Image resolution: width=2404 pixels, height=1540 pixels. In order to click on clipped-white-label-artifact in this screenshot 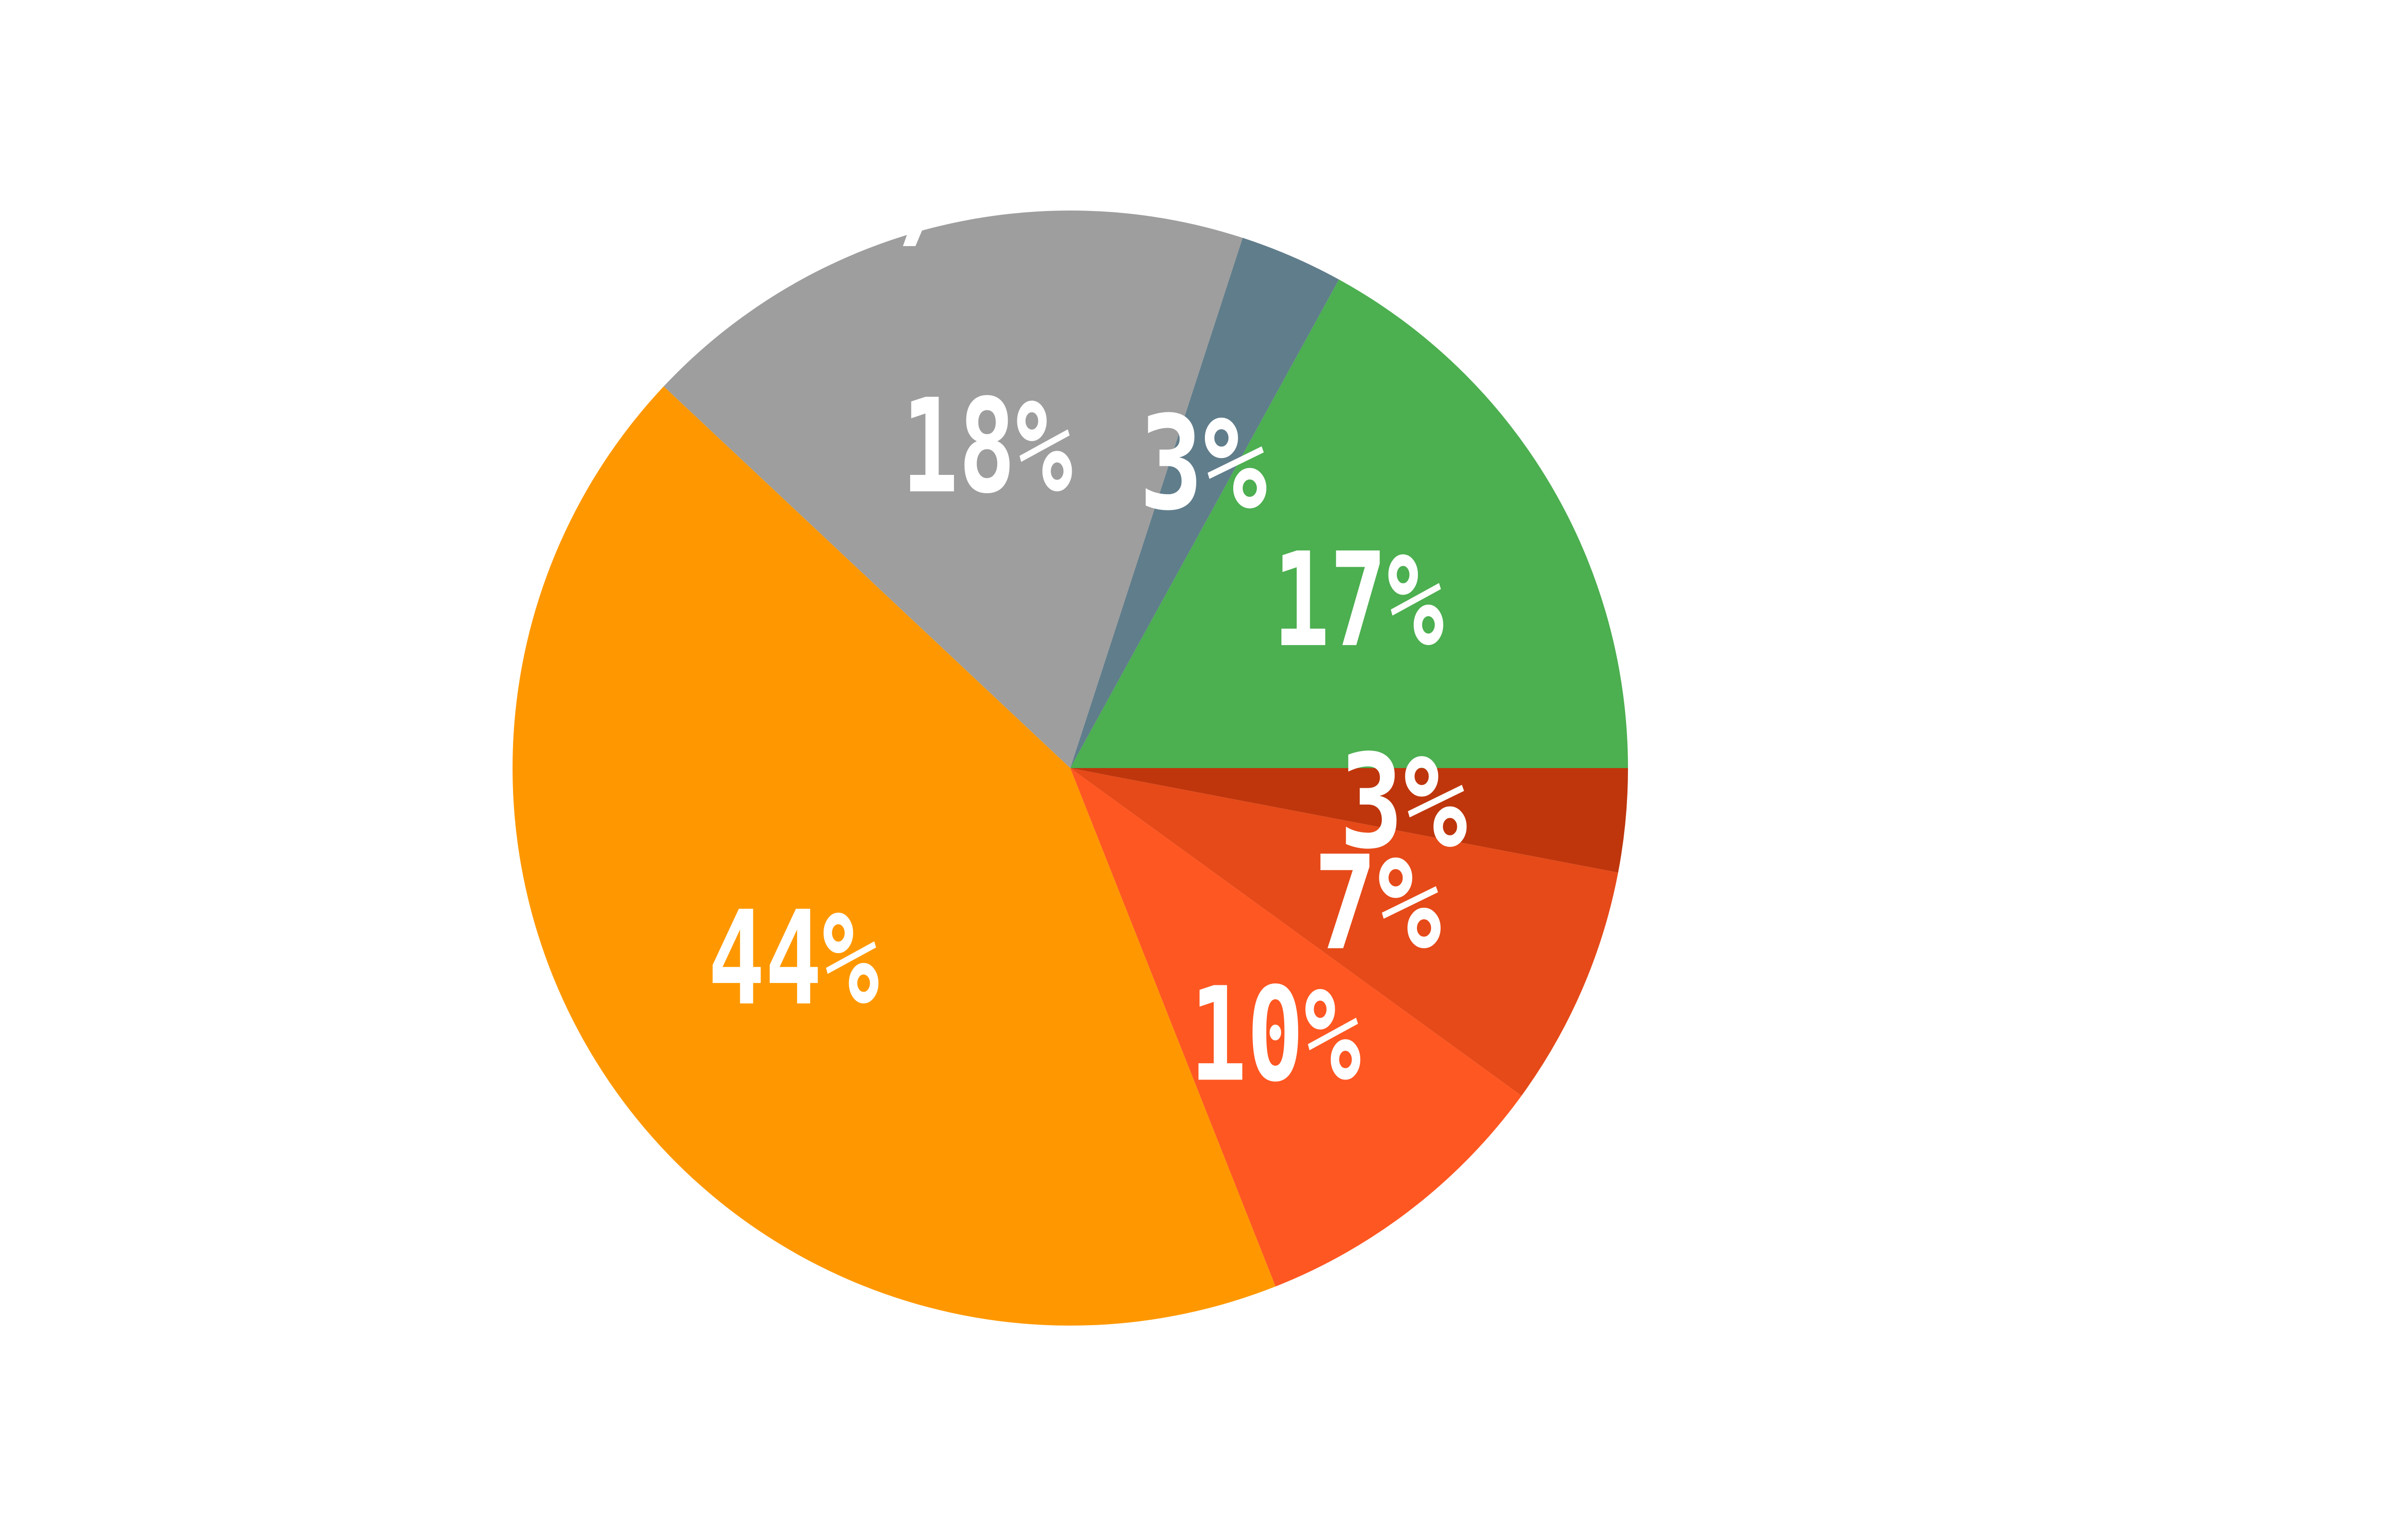, I will do `click(913, 236)`.